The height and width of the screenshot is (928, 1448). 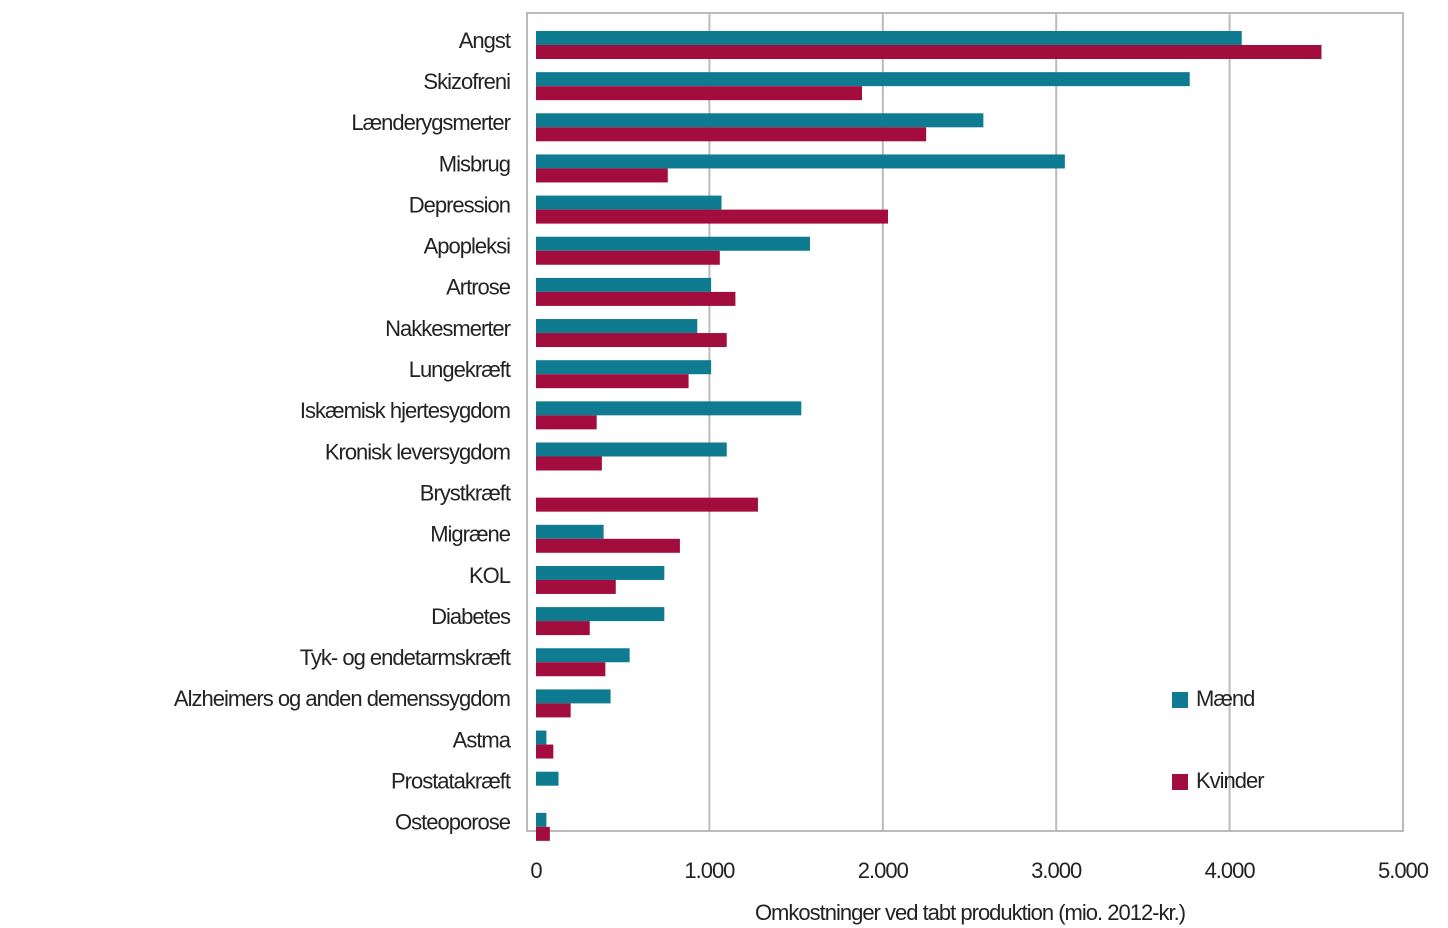 I want to click on x-tick-label: 5.000, so click(x=1403, y=870).